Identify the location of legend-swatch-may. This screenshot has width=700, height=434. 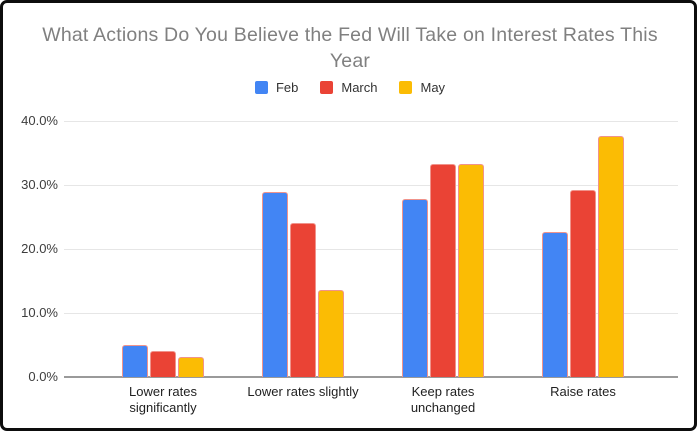
(406, 87).